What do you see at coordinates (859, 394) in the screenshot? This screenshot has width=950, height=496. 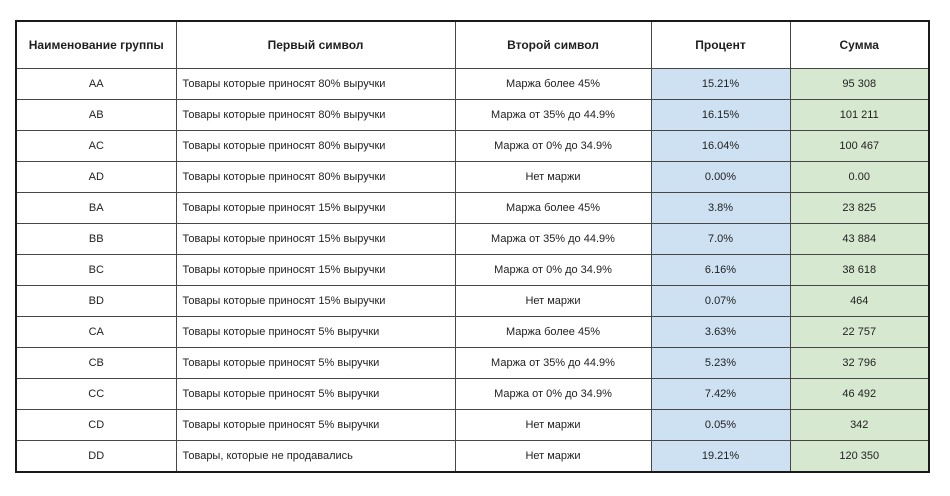 I see `sum-cell: 46 492` at bounding box center [859, 394].